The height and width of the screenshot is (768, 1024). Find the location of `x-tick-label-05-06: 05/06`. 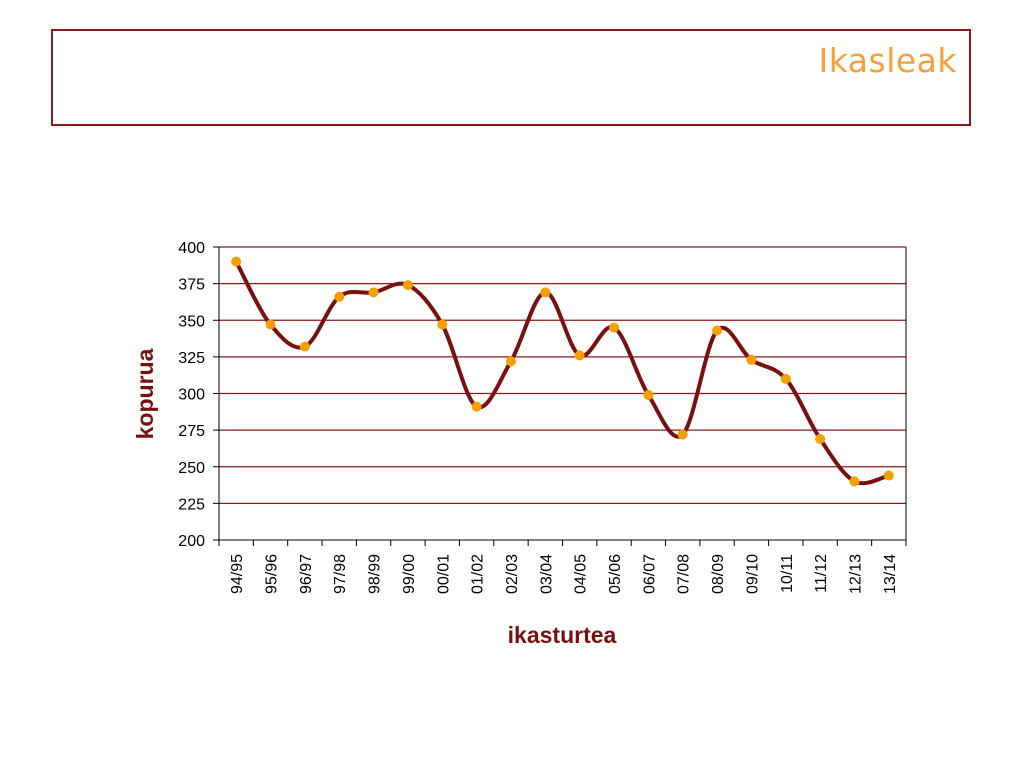

x-tick-label-05-06: 05/06 is located at coordinates (615, 574).